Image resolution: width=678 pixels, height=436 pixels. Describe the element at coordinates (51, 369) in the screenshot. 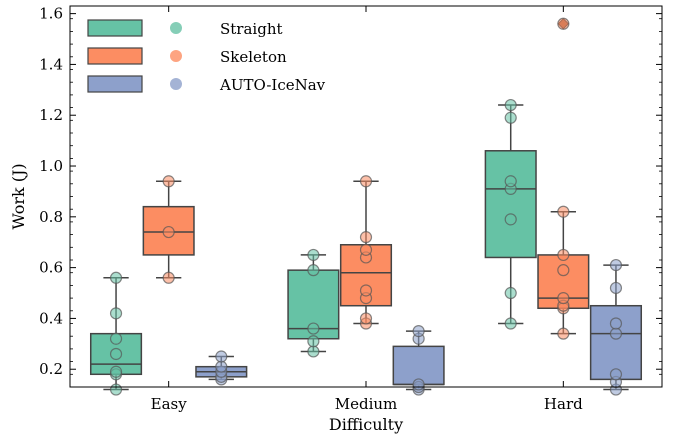

I see `y-tick-label: 0.2` at that location.